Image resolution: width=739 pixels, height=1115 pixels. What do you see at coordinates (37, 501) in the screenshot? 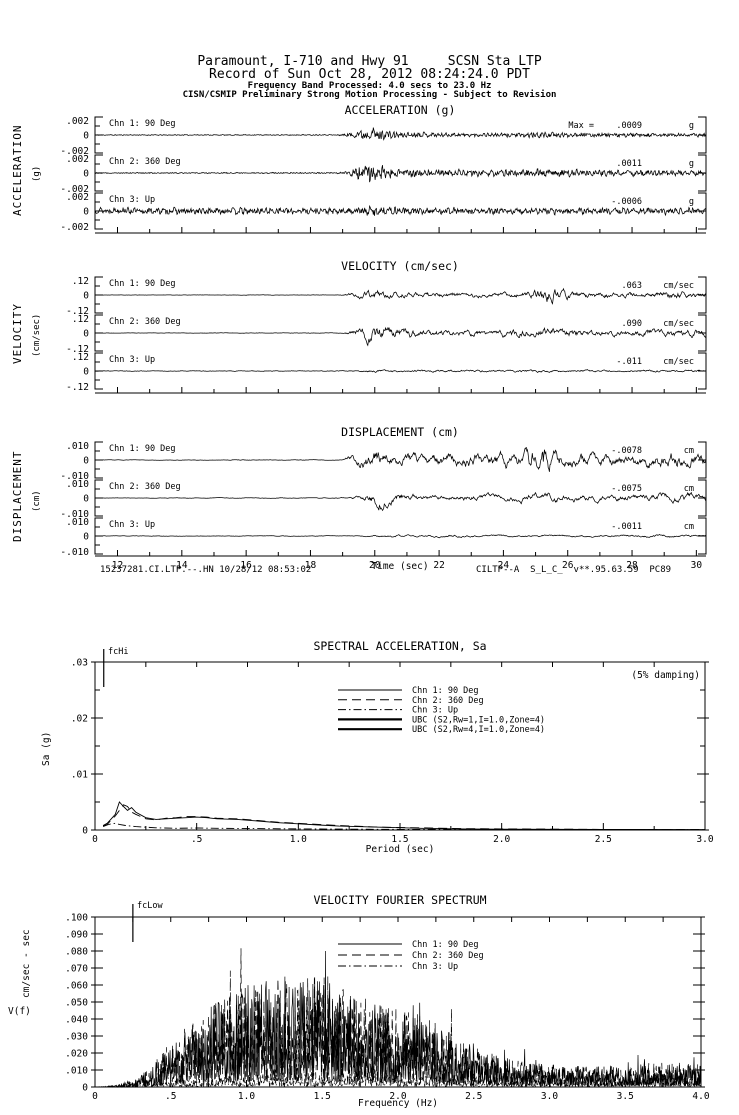
I see `displacement-axis-units: (cm)` at bounding box center [37, 501].